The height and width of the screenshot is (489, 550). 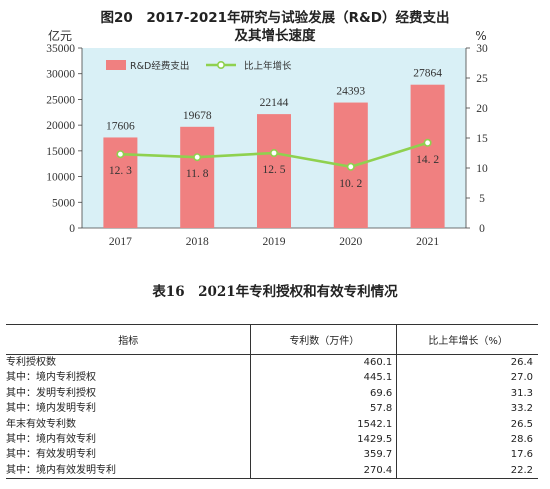 What do you see at coordinates (128, 471) in the screenshot?
I see `row-label: 其中：境内有效发明专利` at bounding box center [128, 471].